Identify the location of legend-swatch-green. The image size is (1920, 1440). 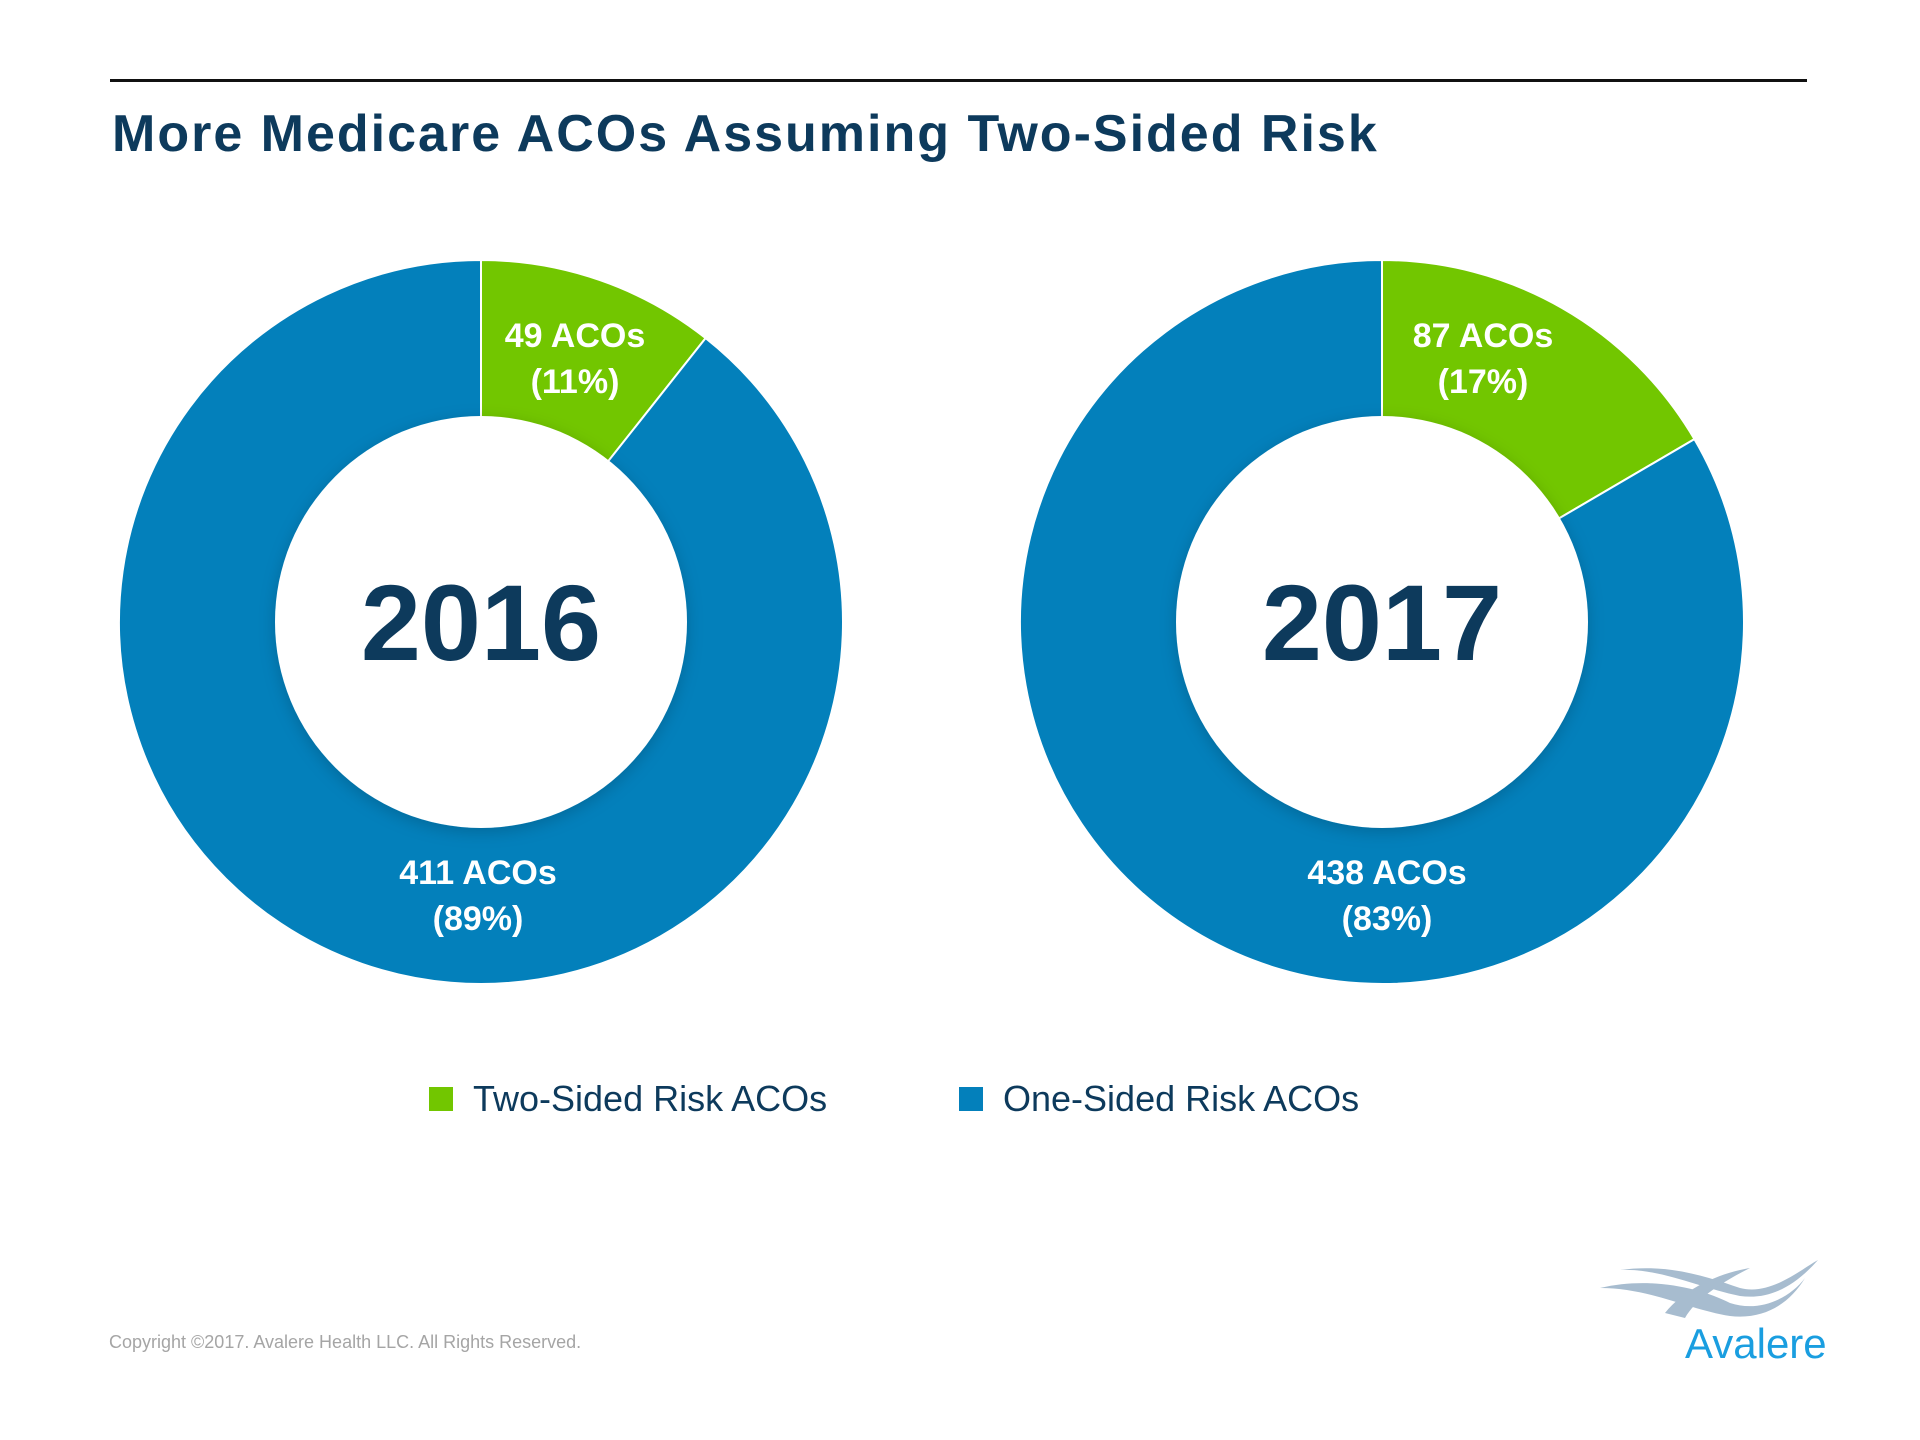
(441, 1099).